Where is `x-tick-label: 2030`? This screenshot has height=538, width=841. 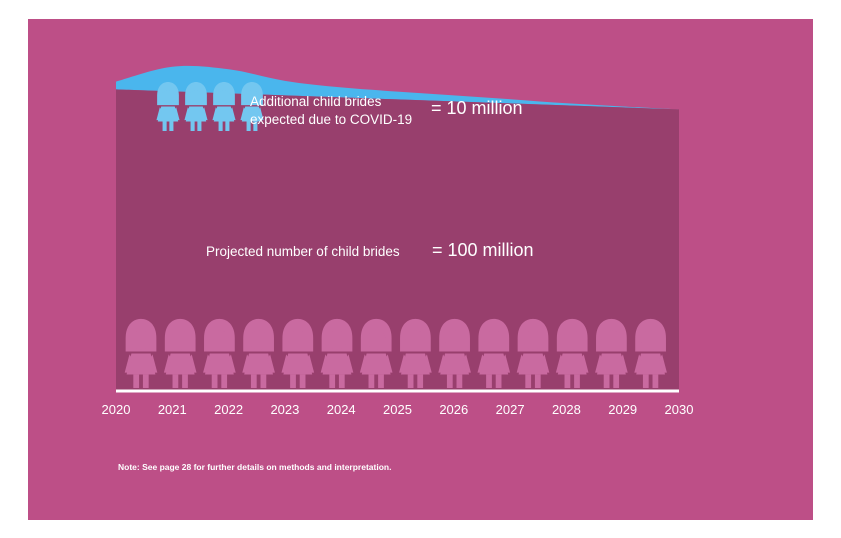 x-tick-label: 2030 is located at coordinates (679, 409).